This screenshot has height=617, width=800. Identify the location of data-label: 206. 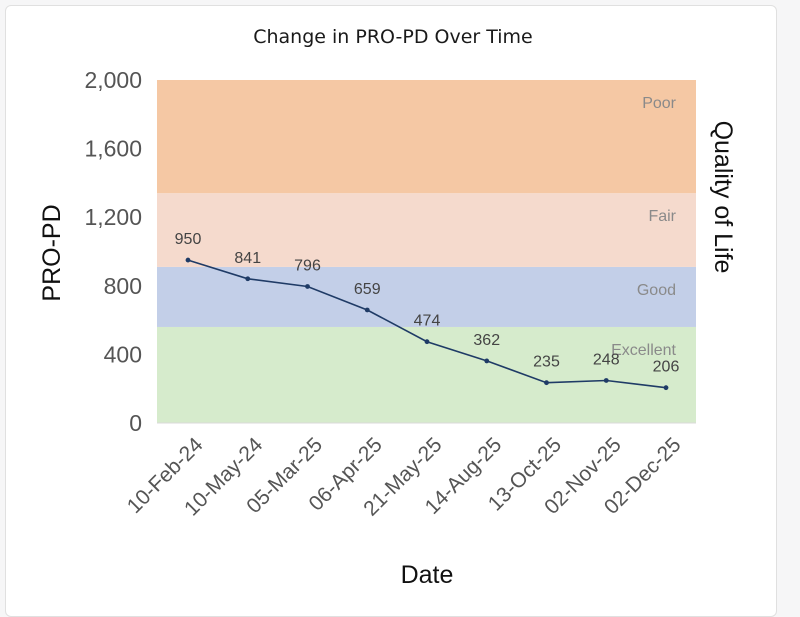
(666, 367).